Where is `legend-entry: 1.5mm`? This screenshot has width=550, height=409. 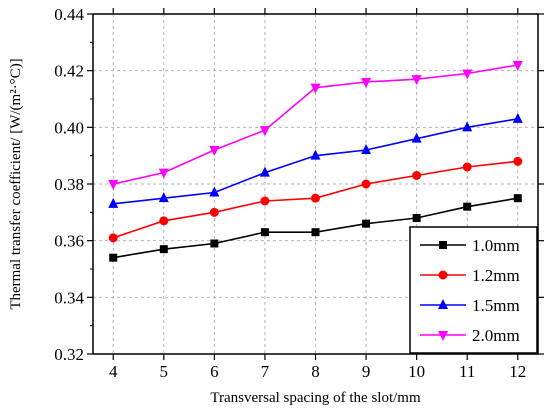 legend-entry: 1.5mm is located at coordinates (470, 305).